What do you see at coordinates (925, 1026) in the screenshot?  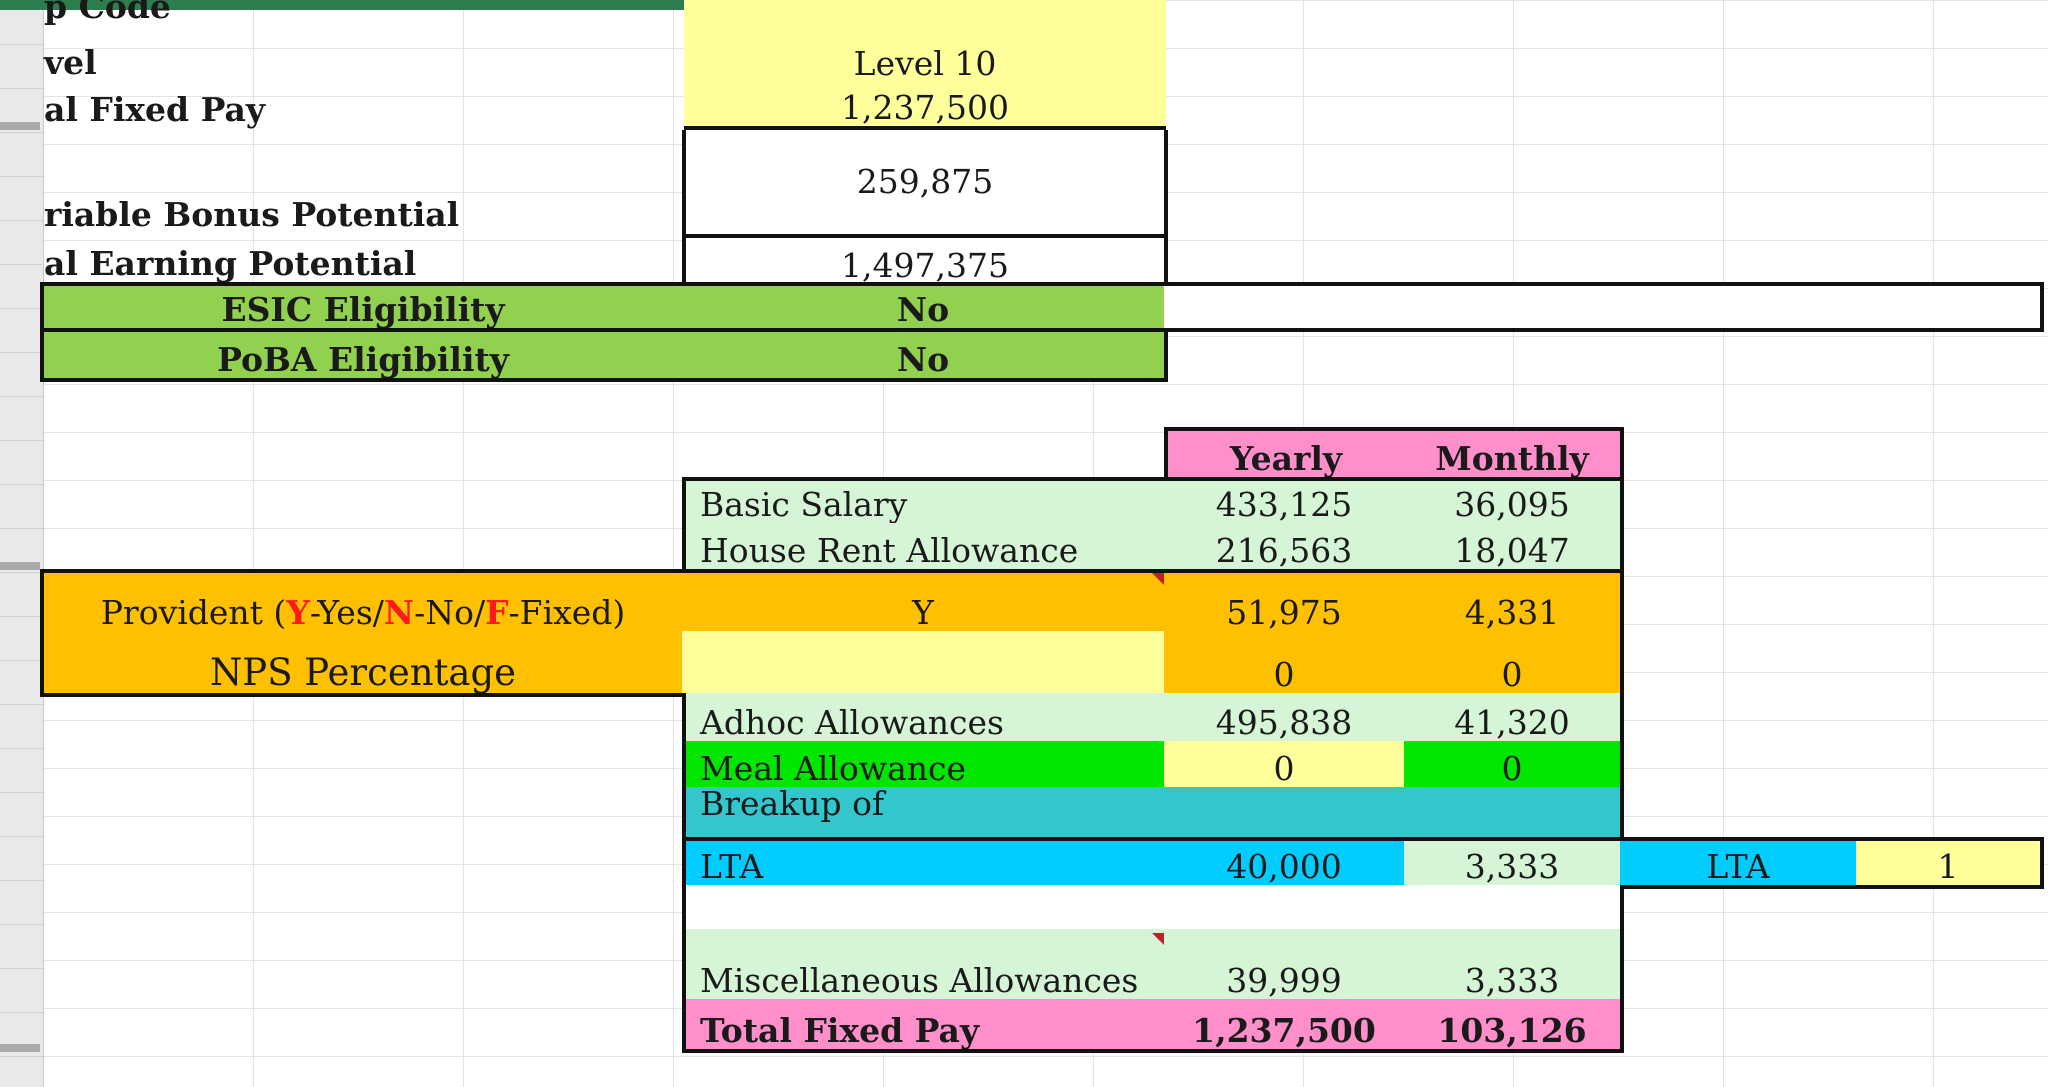 I see `total-fixed-pay-row-label: Total Fixed Pay` at bounding box center [925, 1026].